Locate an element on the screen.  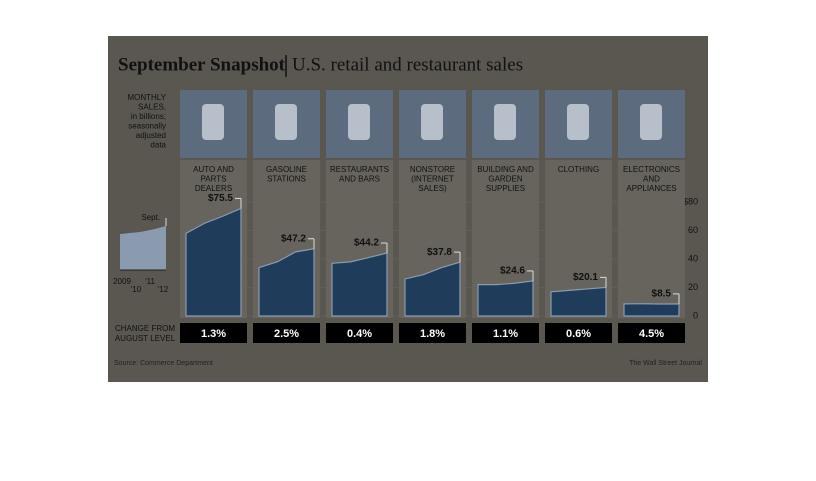
value-label: $37.8 is located at coordinates (439, 252).